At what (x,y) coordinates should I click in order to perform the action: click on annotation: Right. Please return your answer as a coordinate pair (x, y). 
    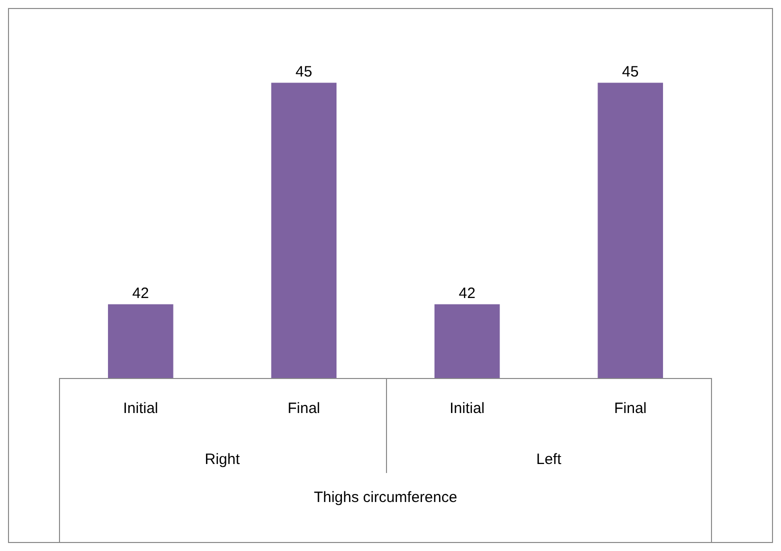
    Looking at the image, I should click on (222, 459).